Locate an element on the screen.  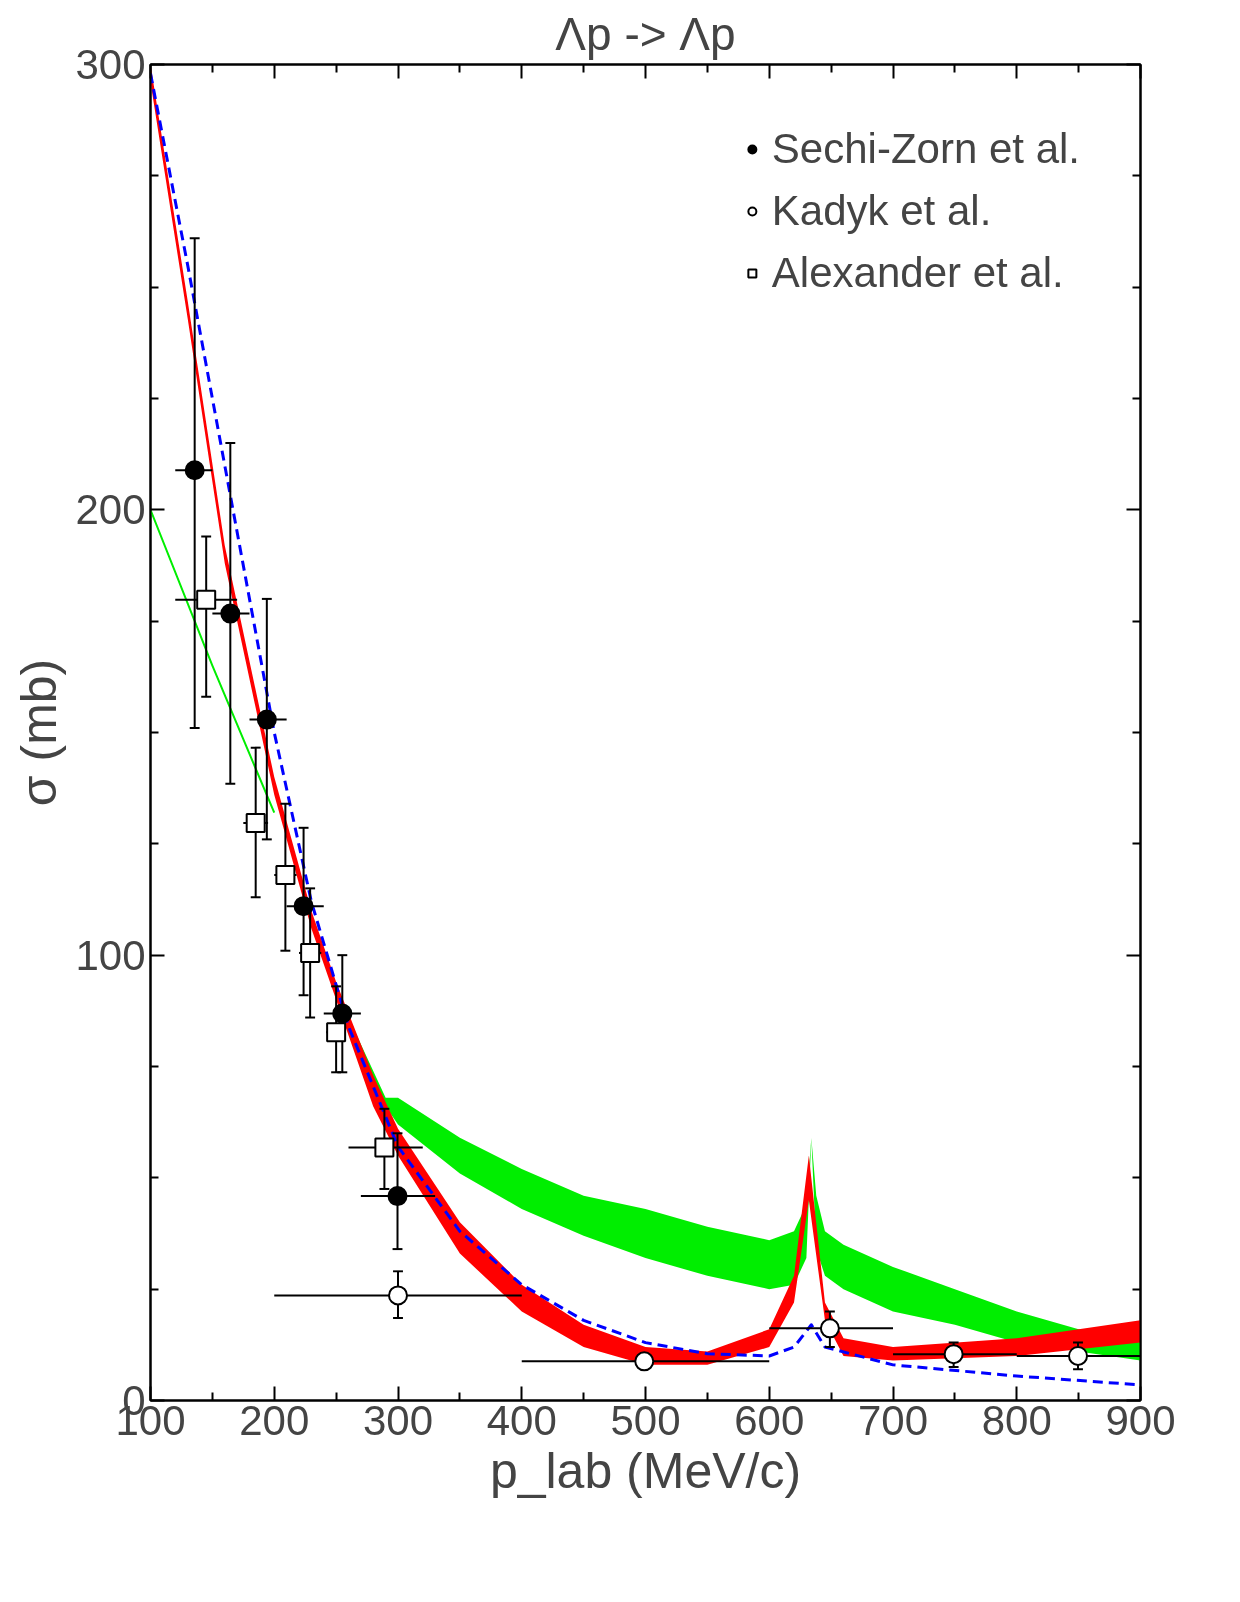
y-tick-label: 300 is located at coordinates (110, 64).